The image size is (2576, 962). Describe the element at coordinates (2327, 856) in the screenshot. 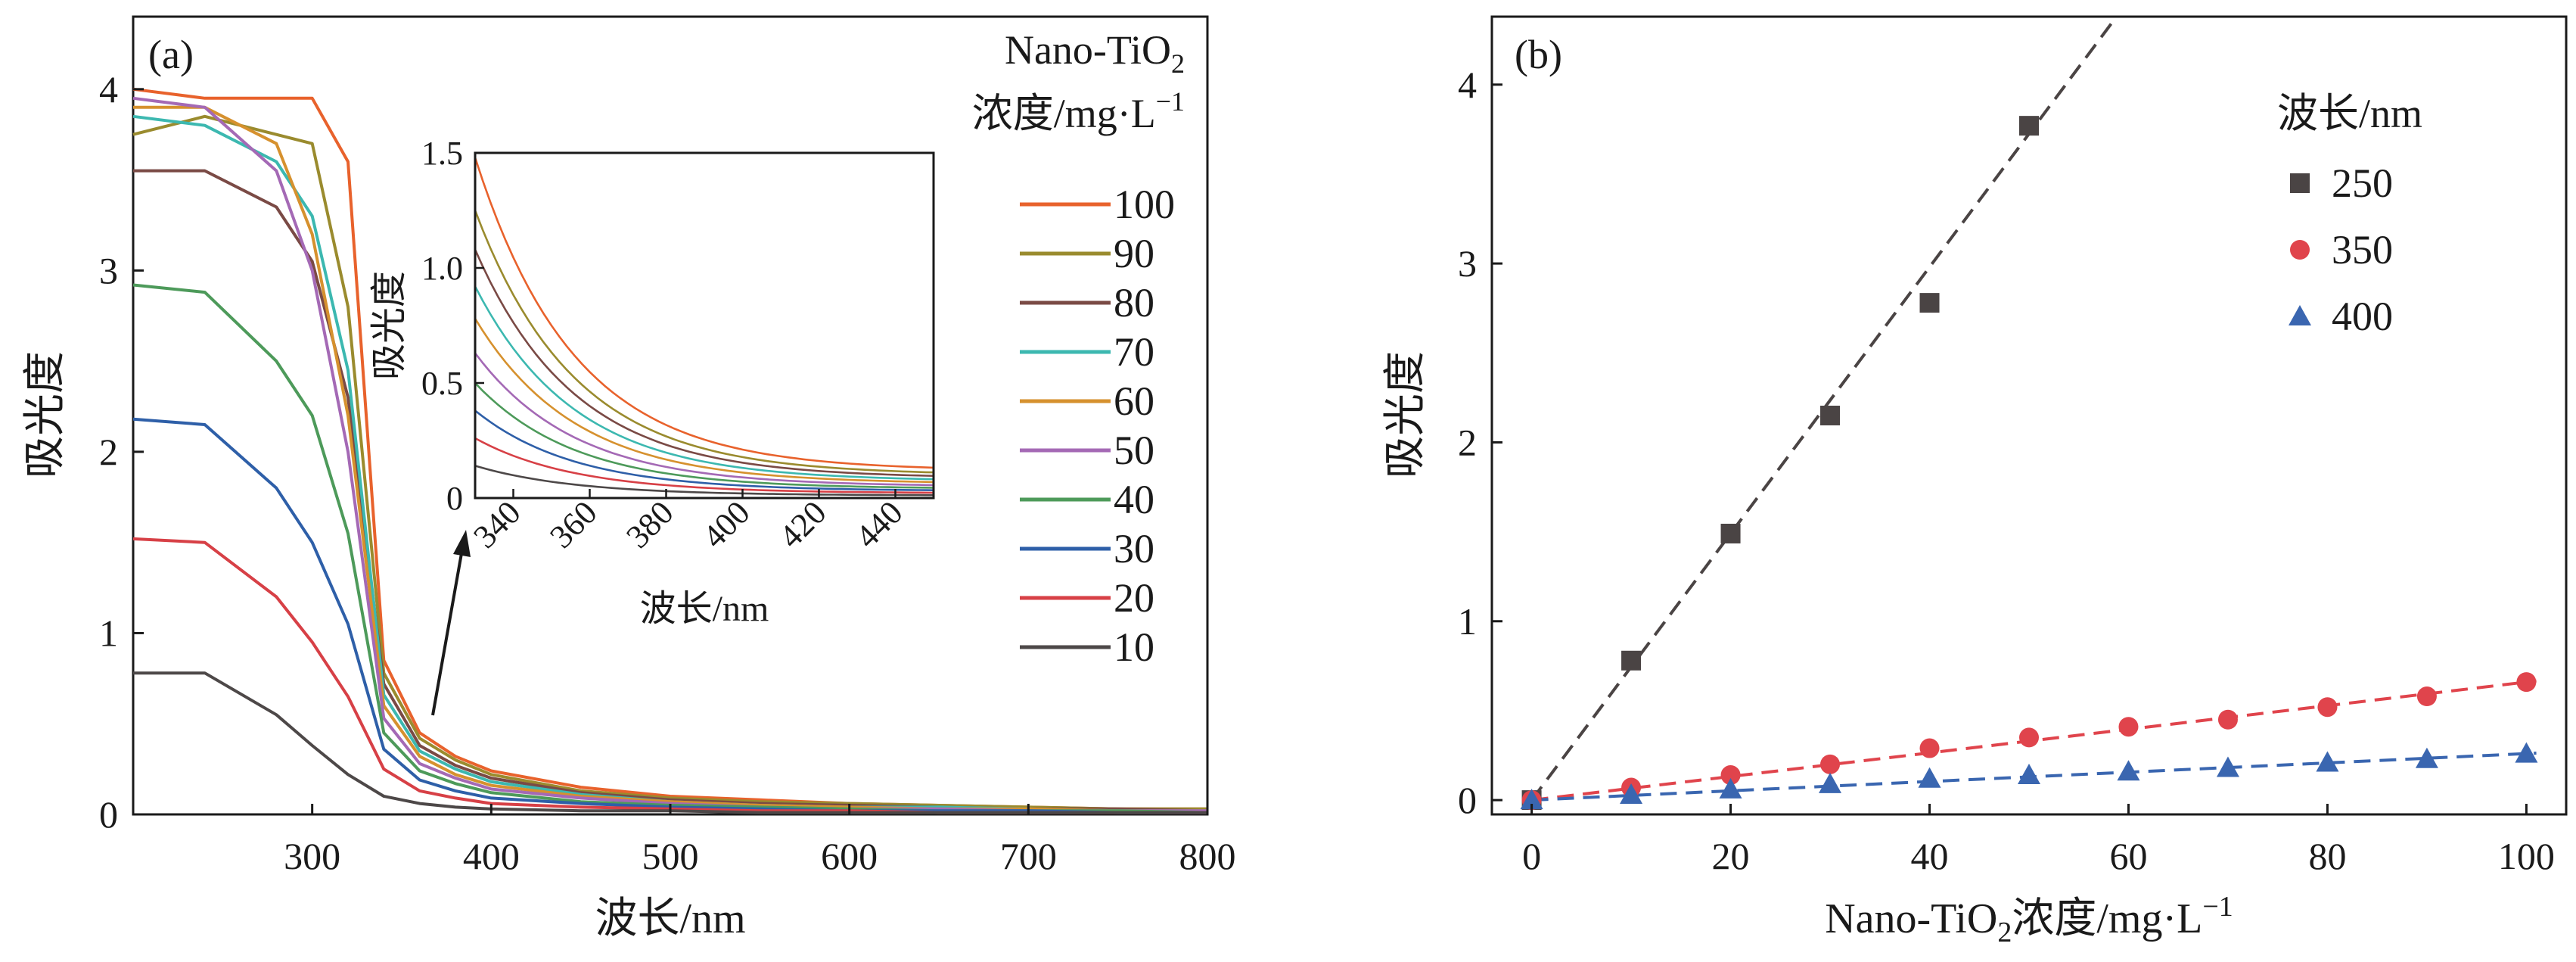

I see `b-x-tick-label-80: 80` at that location.